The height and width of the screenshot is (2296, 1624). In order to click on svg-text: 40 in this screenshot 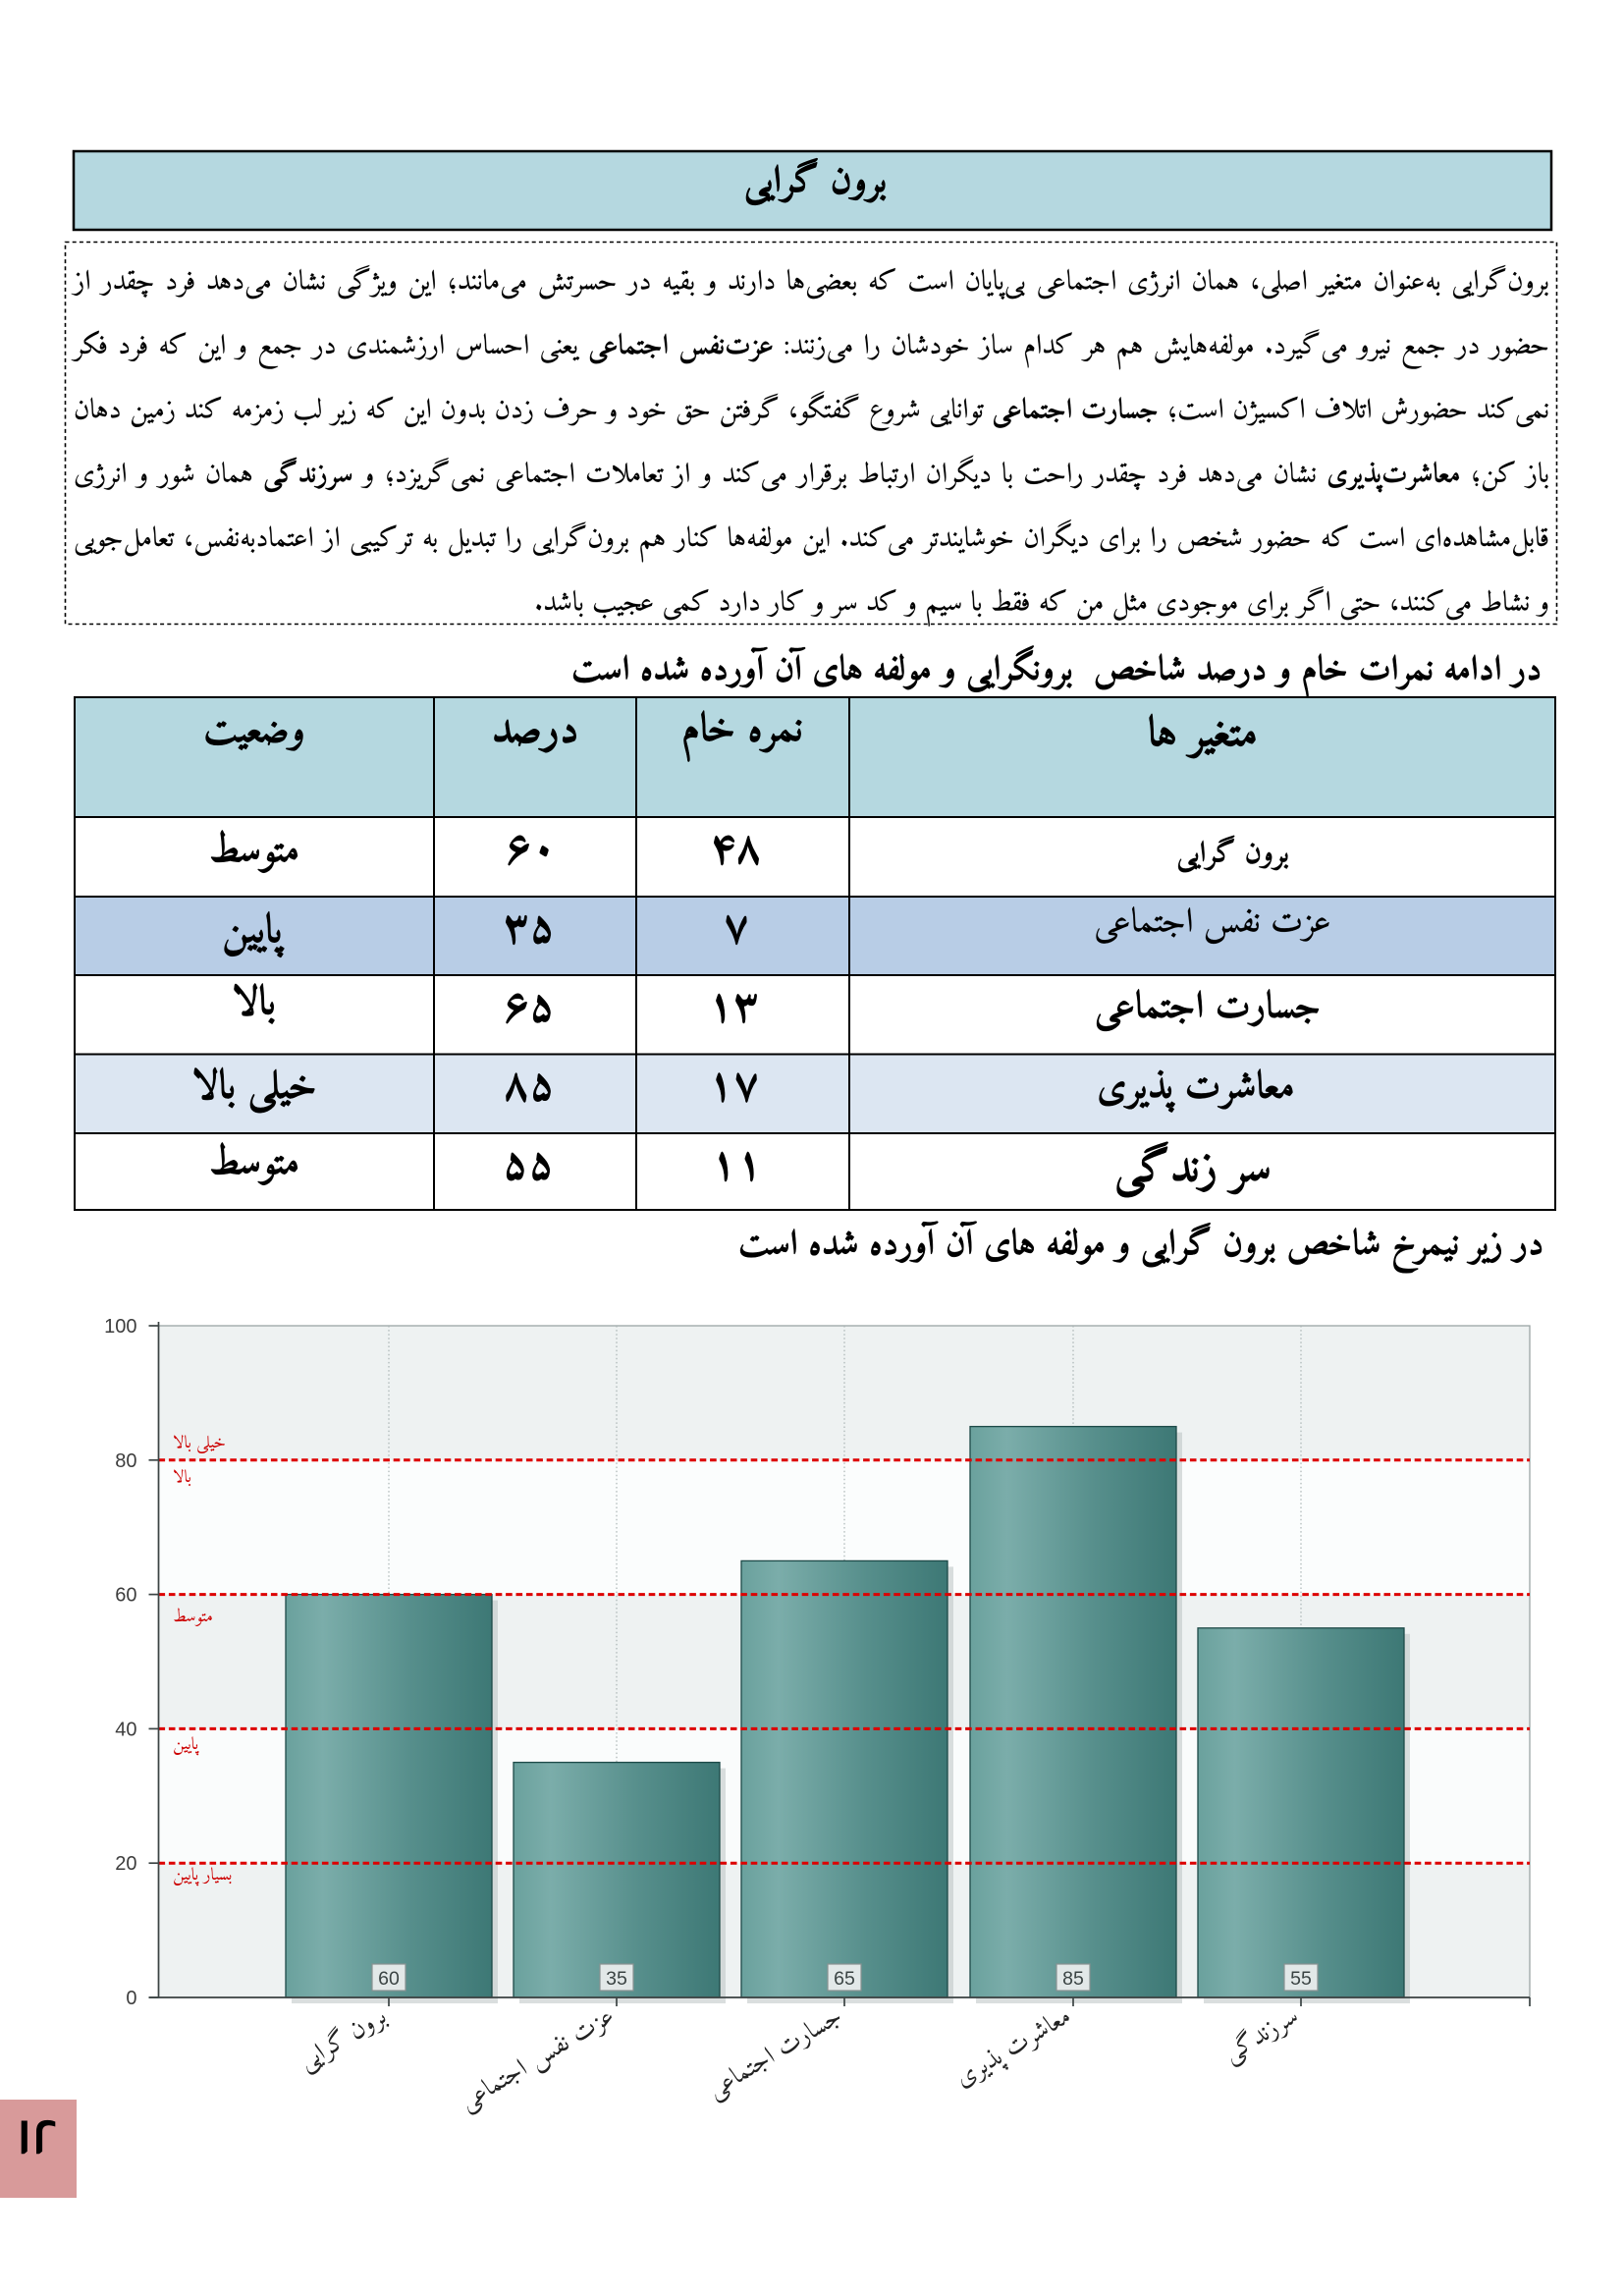, I will do `click(125, 1729)`.